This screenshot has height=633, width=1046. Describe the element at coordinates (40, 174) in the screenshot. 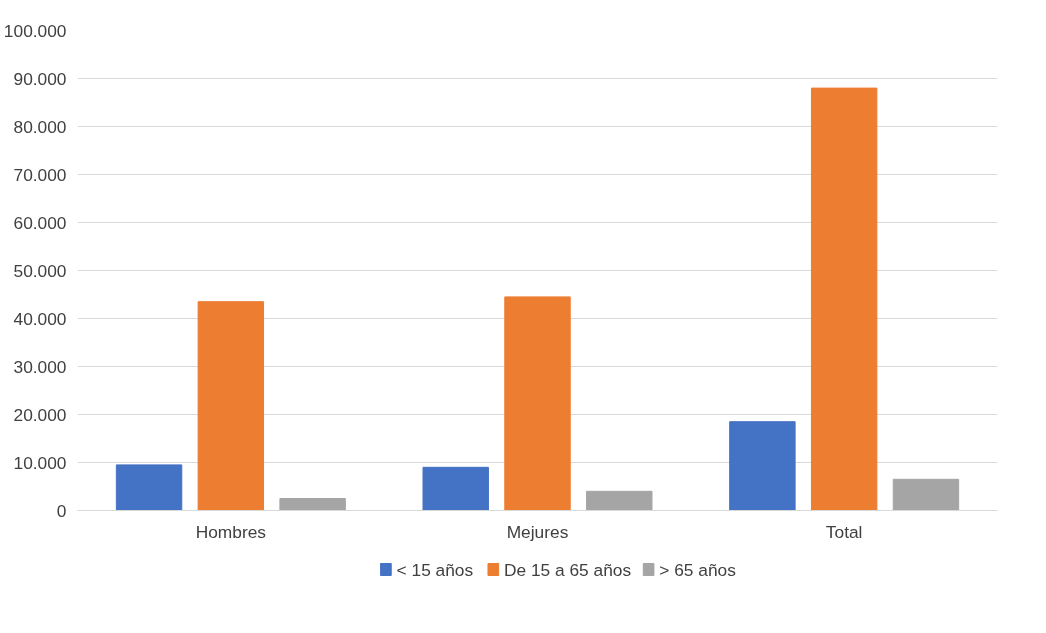

I see `y-tick-label: 70.000` at that location.